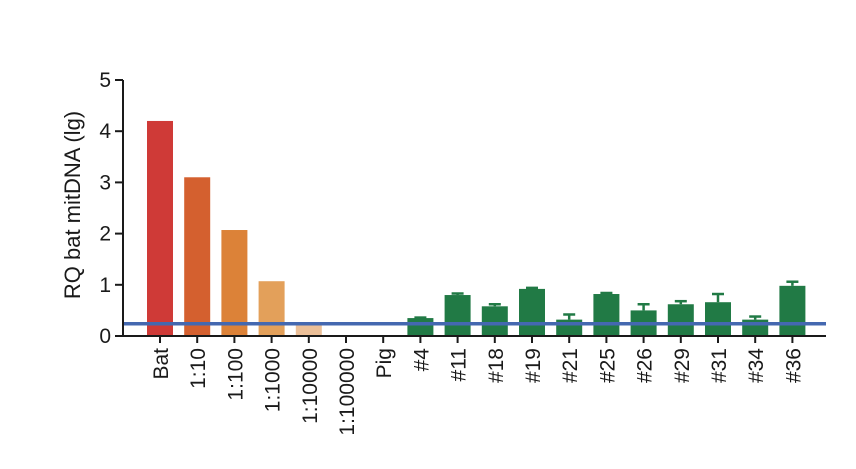 The height and width of the screenshot is (469, 856). What do you see at coordinates (105, 182) in the screenshot?
I see `y-tick-label: 3` at bounding box center [105, 182].